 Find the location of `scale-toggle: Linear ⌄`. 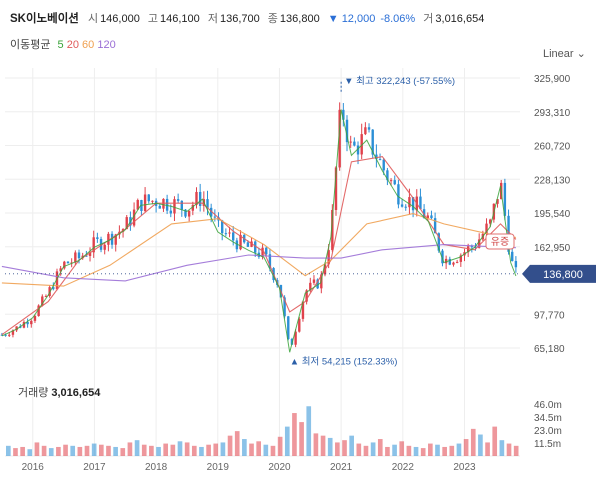

scale-toggle: Linear ⌄ is located at coordinates (564, 53).